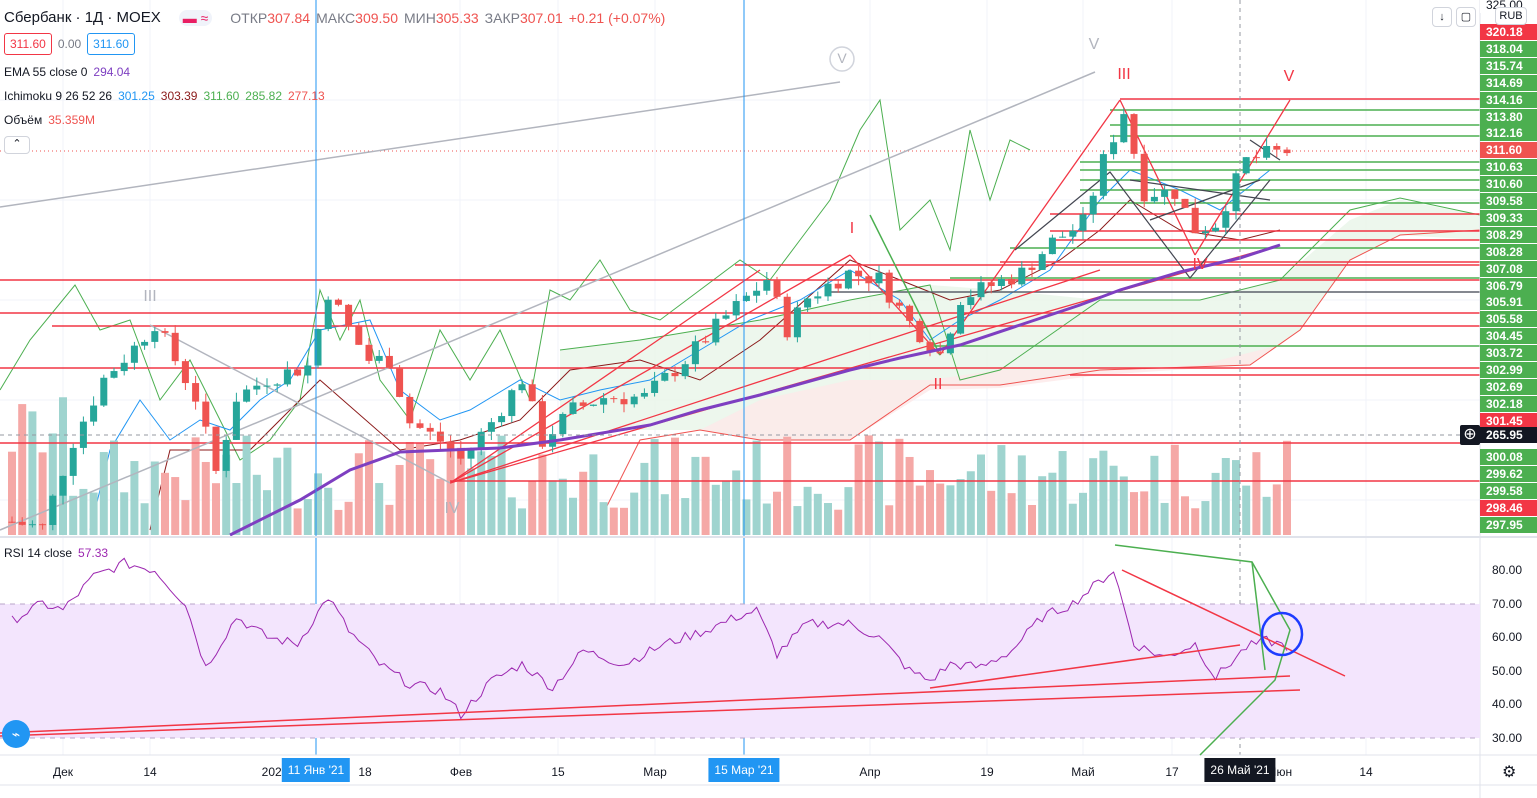  I want to click on ichimoku-label: Ichimoku 9 26 52 26, so click(58, 96).